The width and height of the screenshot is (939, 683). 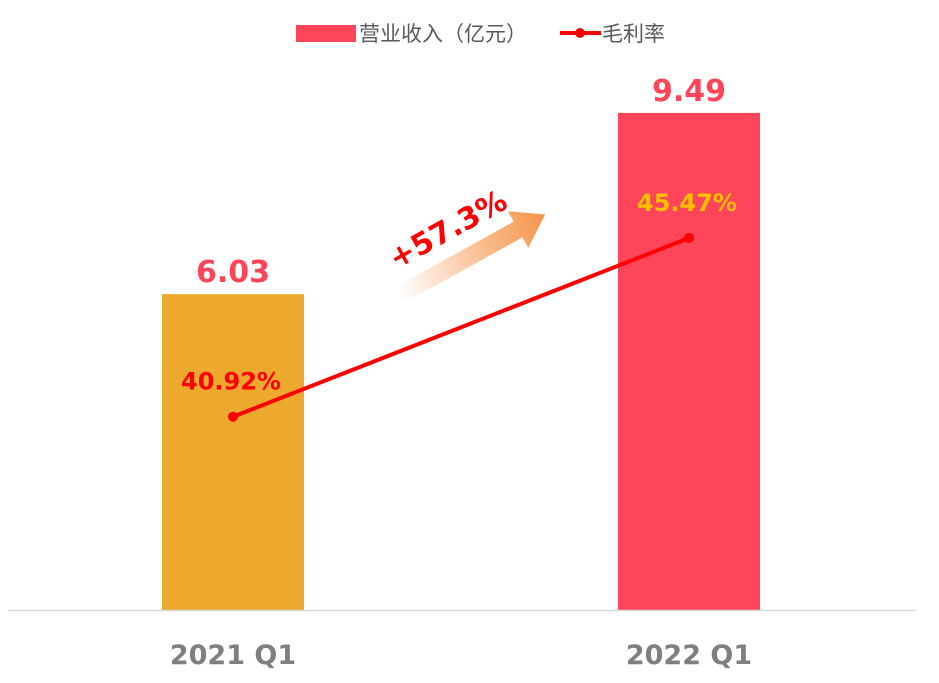 What do you see at coordinates (231, 382) in the screenshot?
I see `margin-value-label: 40.92%` at bounding box center [231, 382].